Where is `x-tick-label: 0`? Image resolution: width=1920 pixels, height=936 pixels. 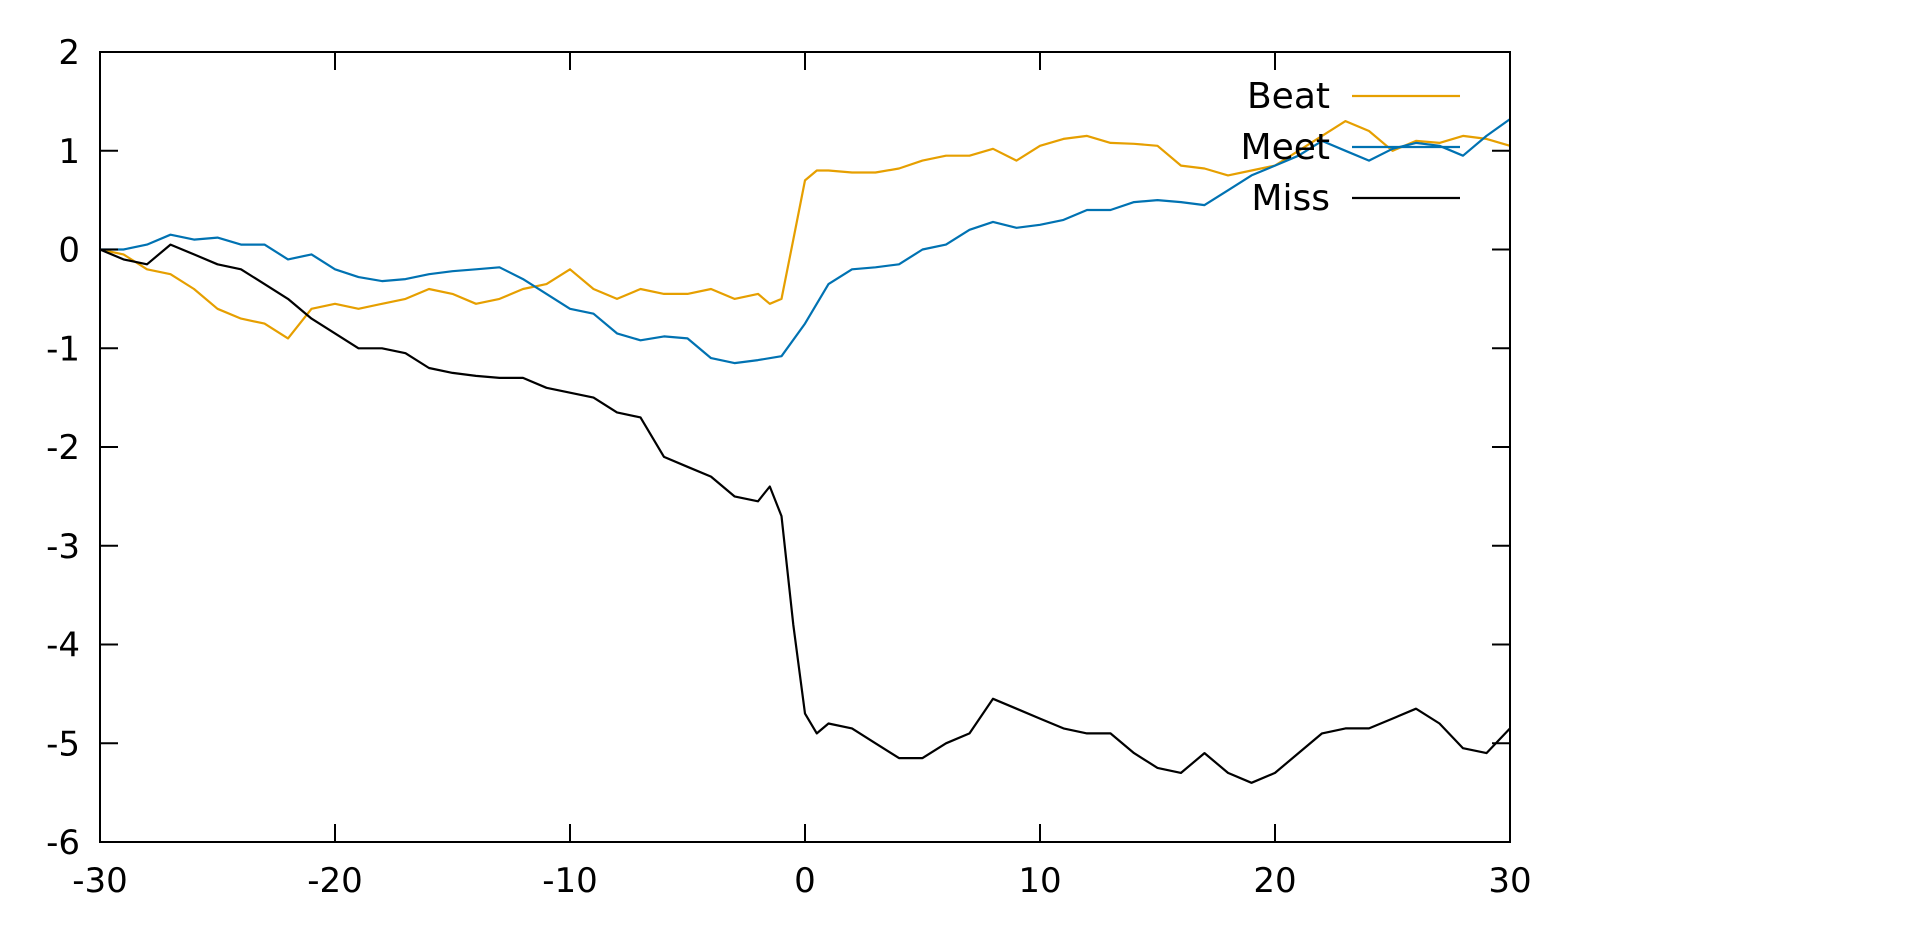
x-tick-label: 0 is located at coordinates (805, 881).